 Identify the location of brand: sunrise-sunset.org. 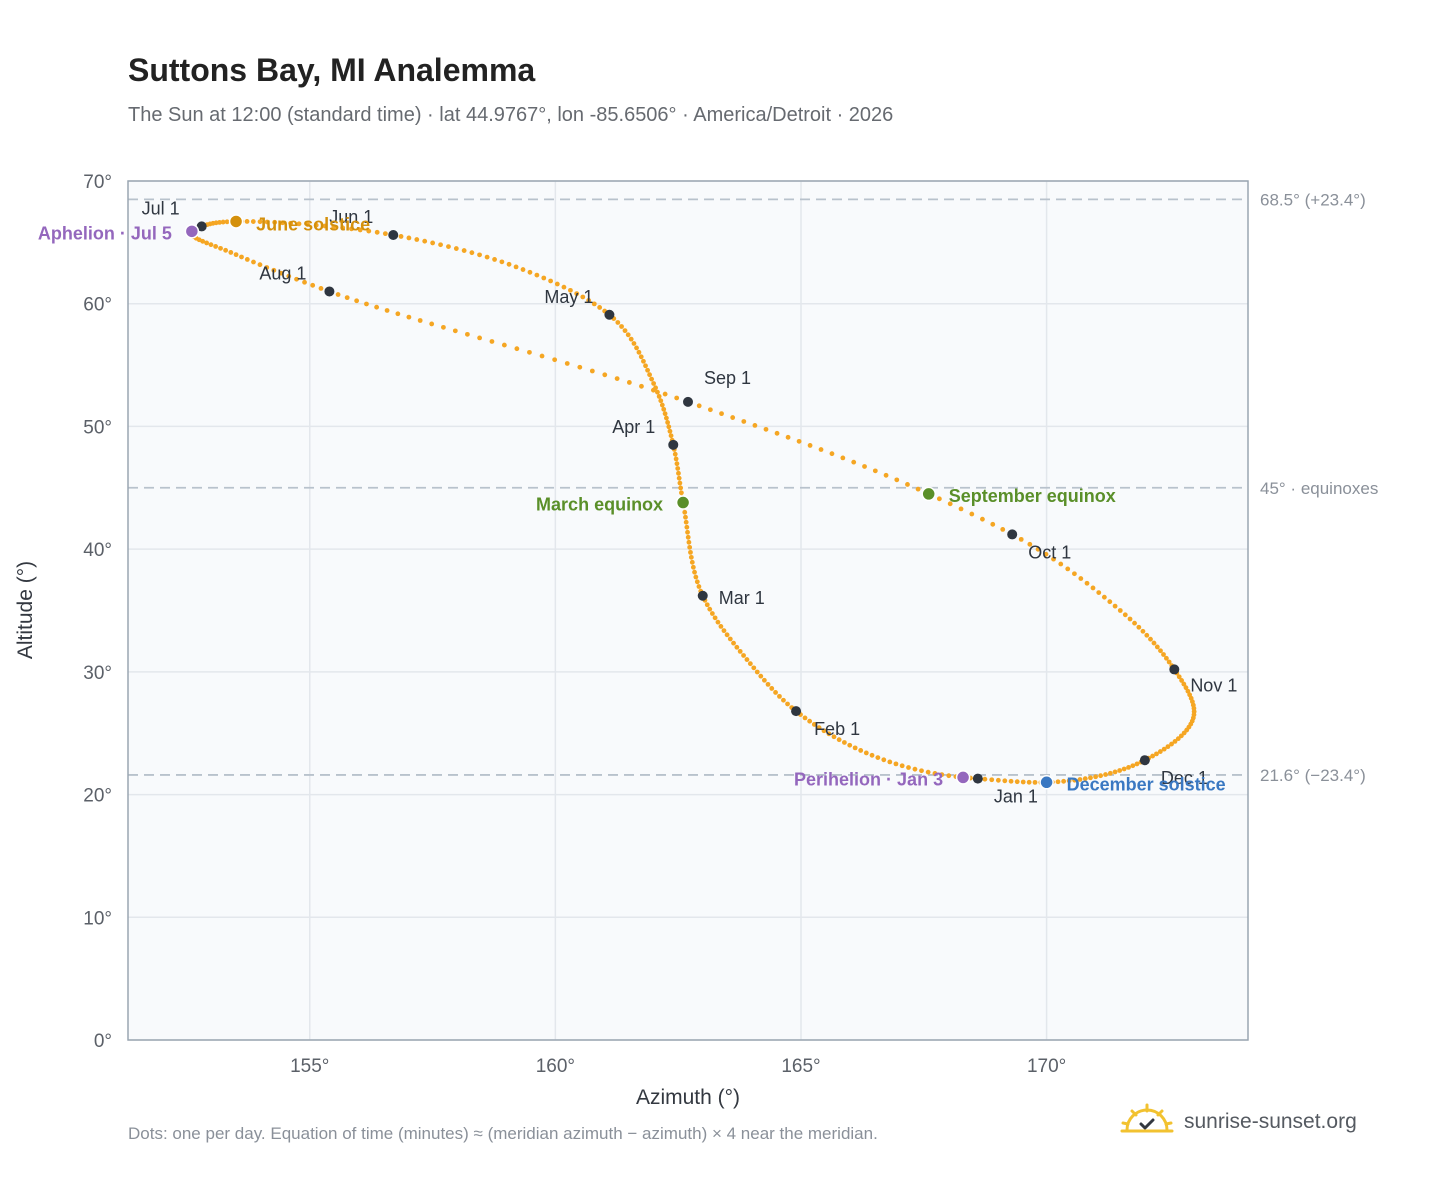
(1238, 1121).